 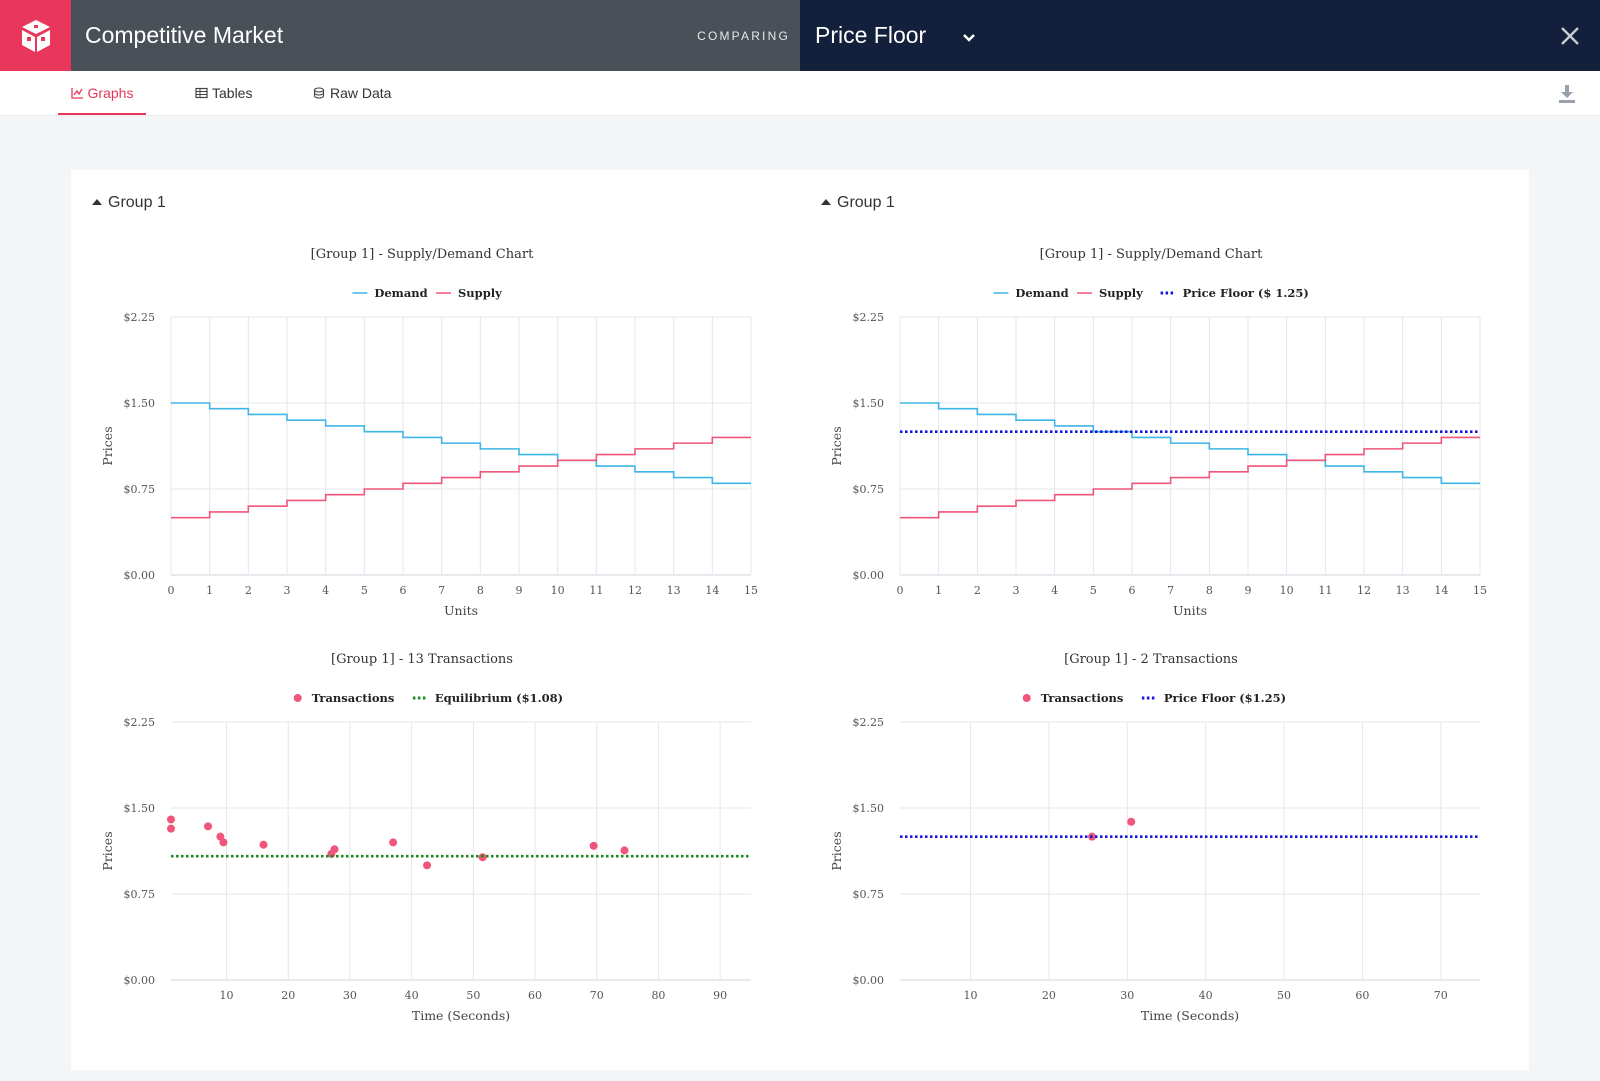 I want to click on tab-graphs: Graphs, so click(x=102, y=93).